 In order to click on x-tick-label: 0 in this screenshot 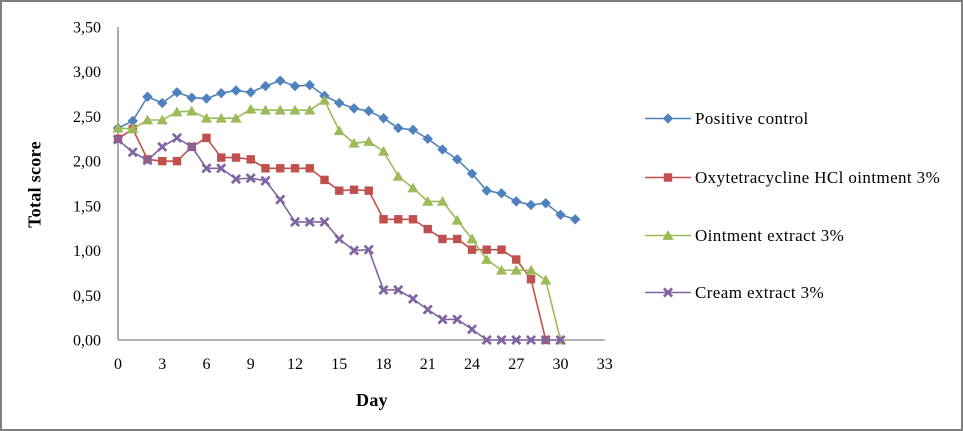, I will do `click(118, 364)`.